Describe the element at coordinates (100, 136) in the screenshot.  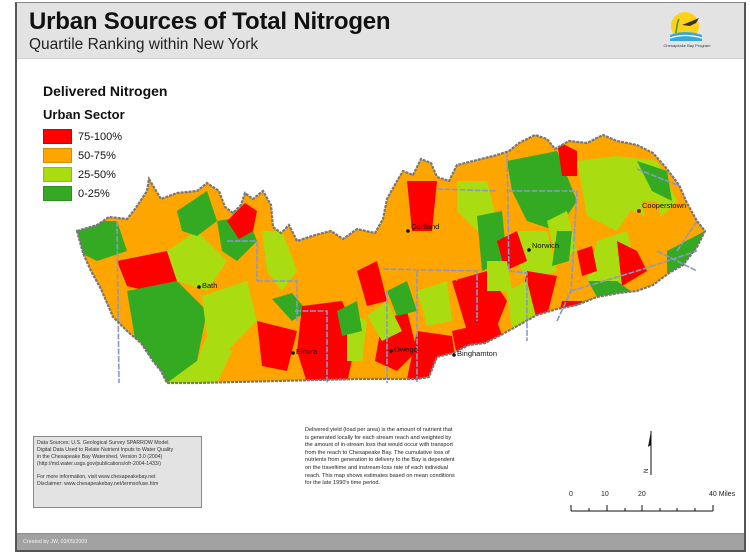
I see `legend-label: 75-100%` at that location.